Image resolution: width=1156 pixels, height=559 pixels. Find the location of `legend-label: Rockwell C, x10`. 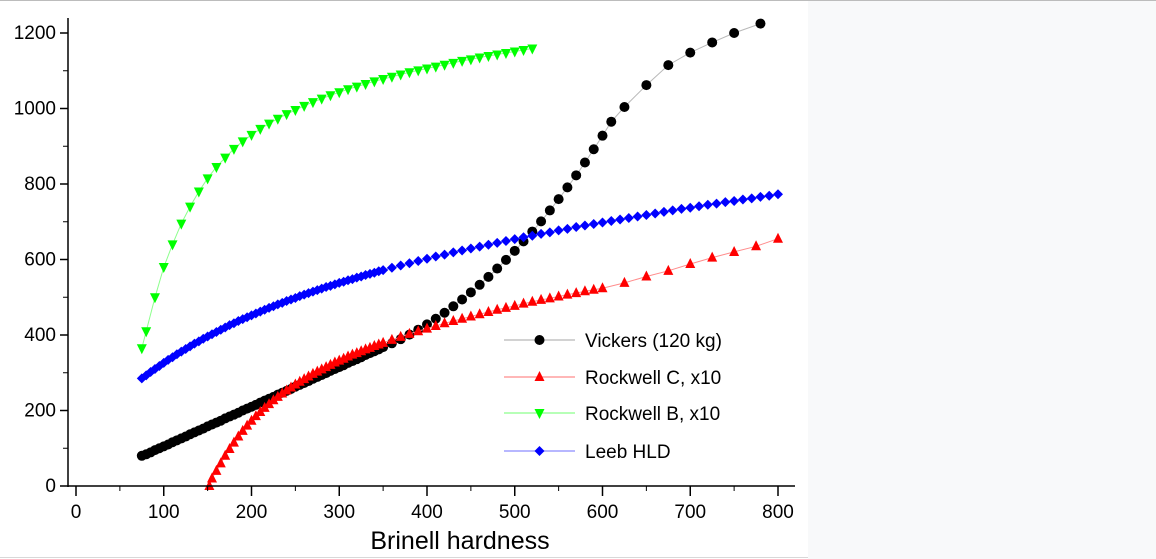

legend-label: Rockwell C, x10 is located at coordinates (653, 378).